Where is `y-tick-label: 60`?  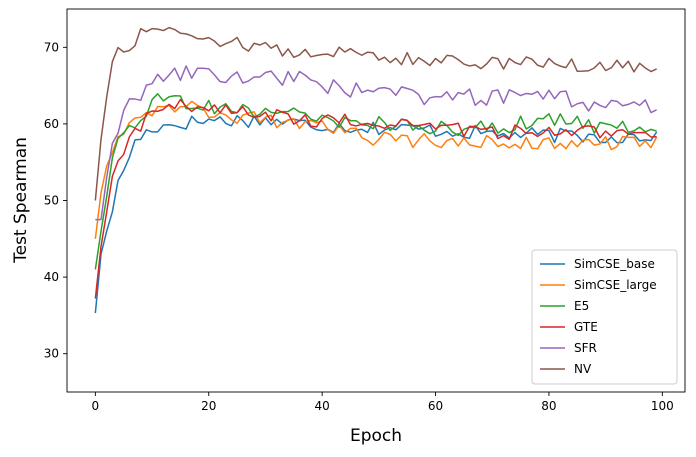
y-tick-label: 60 is located at coordinates (51, 124).